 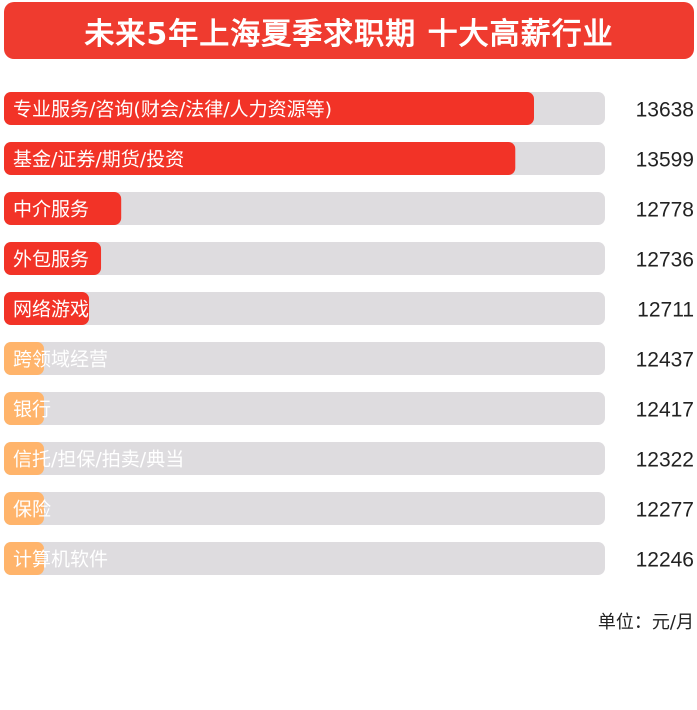 What do you see at coordinates (665, 460) in the screenshot?
I see `value-label: 12322` at bounding box center [665, 460].